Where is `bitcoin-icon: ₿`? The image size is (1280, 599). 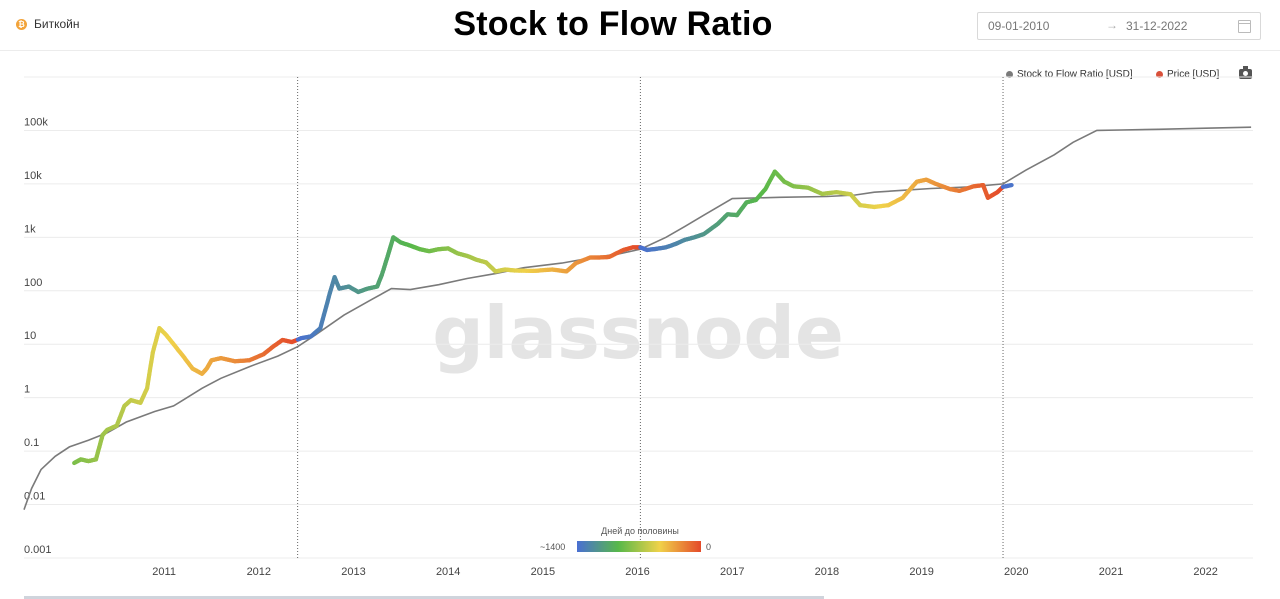 bitcoin-icon: ₿ is located at coordinates (21, 24).